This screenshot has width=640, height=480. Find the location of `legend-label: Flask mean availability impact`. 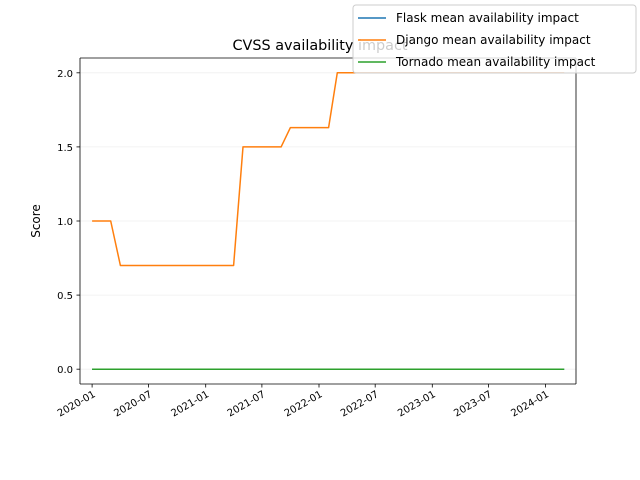

legend-label: Flask mean availability impact is located at coordinates (487, 18).